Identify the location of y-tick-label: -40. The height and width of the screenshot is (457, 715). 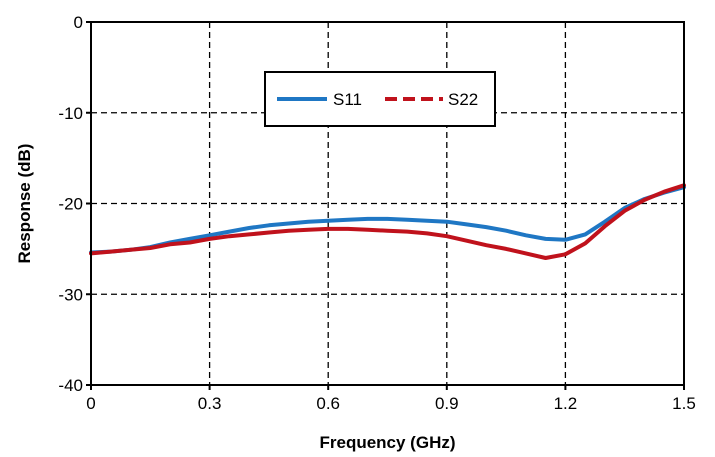
(70, 385).